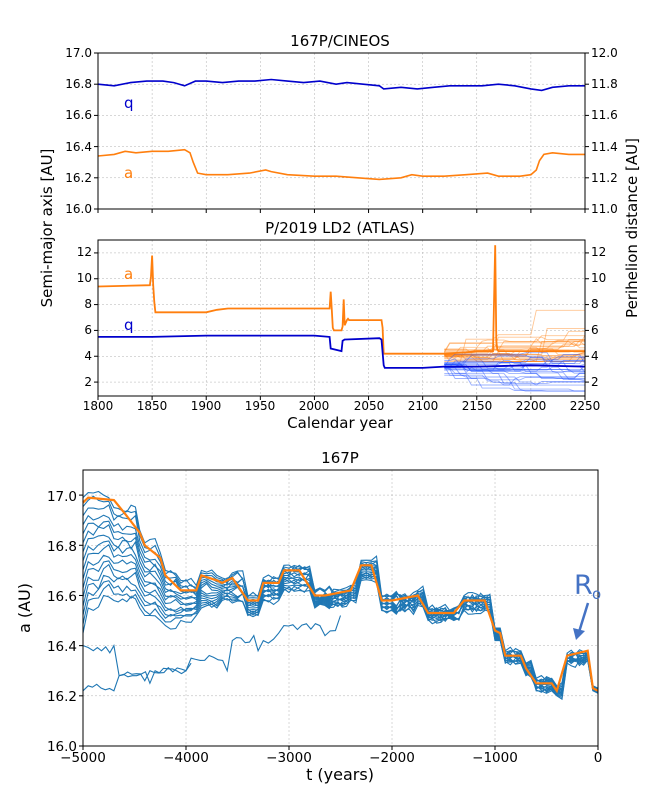  I want to click on panel2-ytick-label-right: 2, so click(595, 382).